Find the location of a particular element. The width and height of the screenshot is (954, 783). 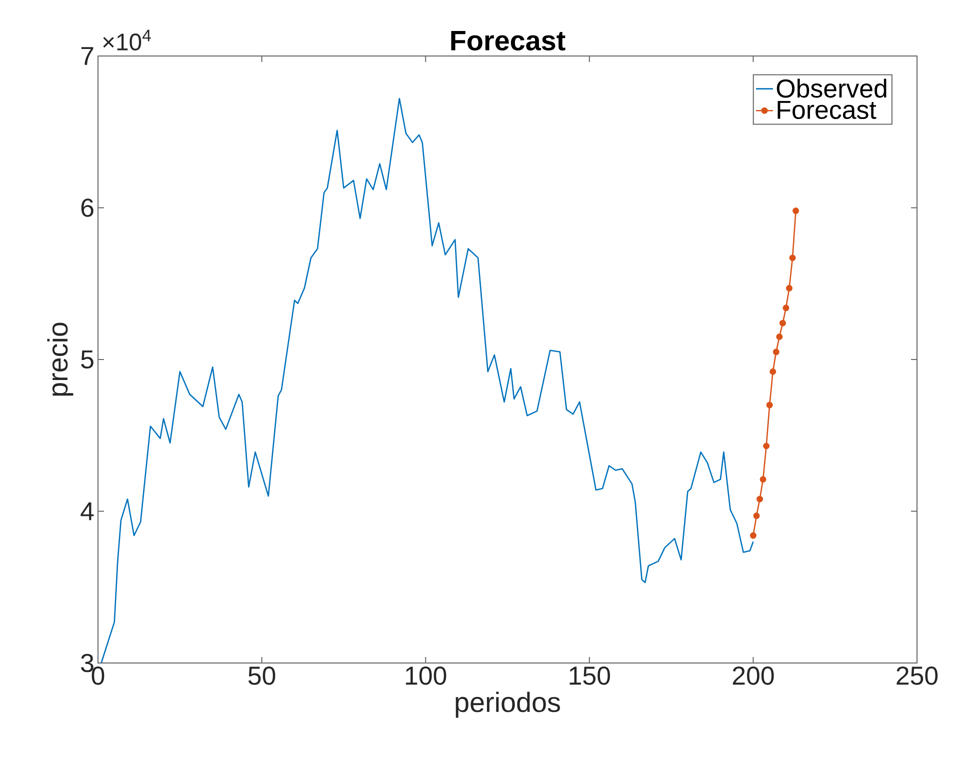

y-tick-label: 6 is located at coordinates (87, 207).